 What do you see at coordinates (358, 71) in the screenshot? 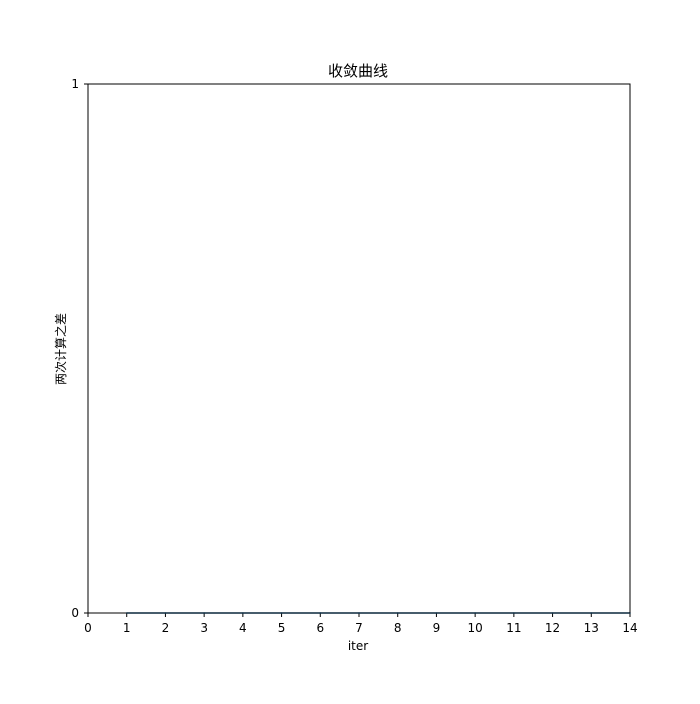
I see `chart-title: 收敛曲线` at bounding box center [358, 71].